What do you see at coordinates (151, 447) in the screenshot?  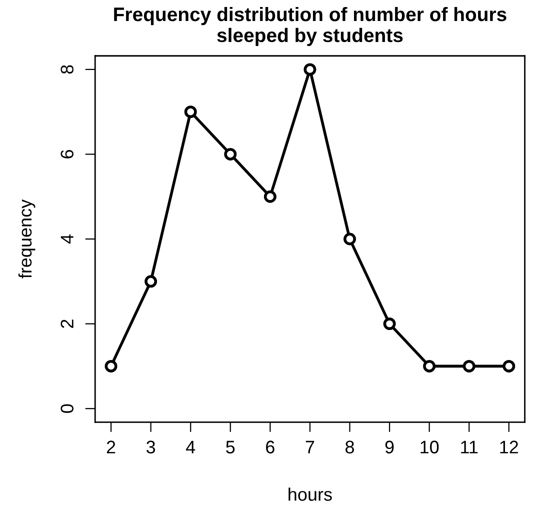 I see `x-tick-label: 3` at bounding box center [151, 447].